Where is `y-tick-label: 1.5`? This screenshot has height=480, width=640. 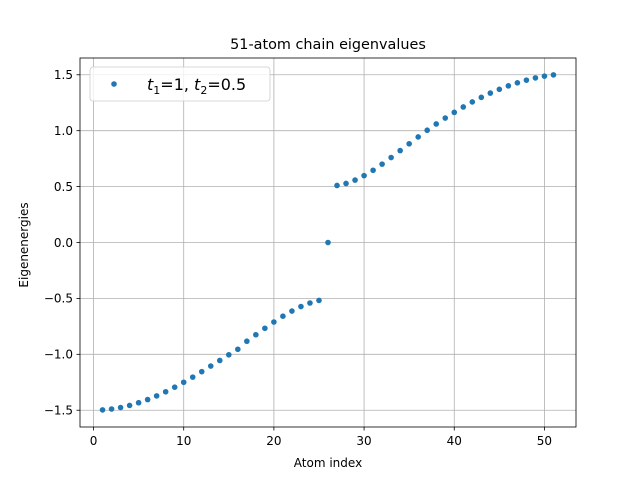
y-tick-label: 1.5 is located at coordinates (63, 75).